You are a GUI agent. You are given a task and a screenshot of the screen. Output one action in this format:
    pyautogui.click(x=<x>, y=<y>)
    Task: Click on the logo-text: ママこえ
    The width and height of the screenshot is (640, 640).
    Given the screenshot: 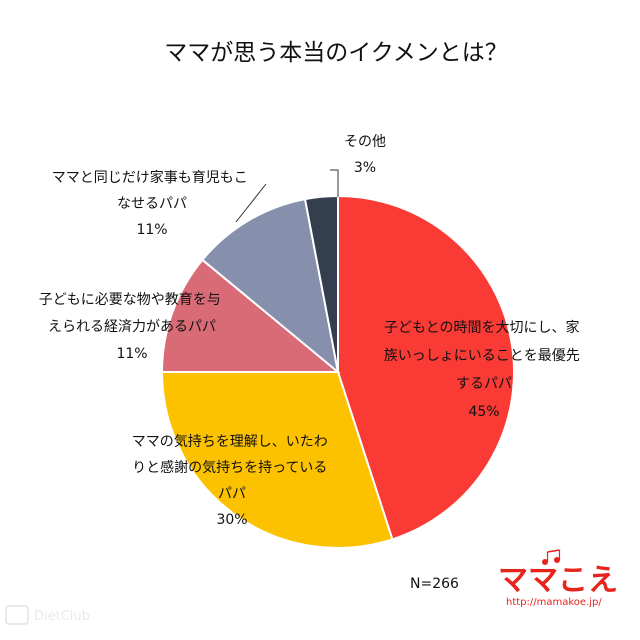 What is the action you would take?
    pyautogui.click(x=558, y=580)
    